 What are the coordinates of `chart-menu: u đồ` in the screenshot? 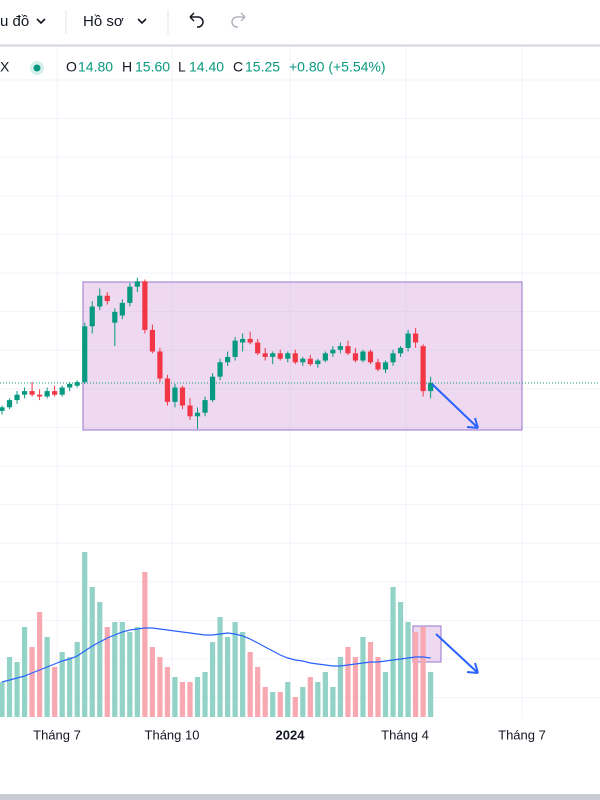 It's located at (14, 21).